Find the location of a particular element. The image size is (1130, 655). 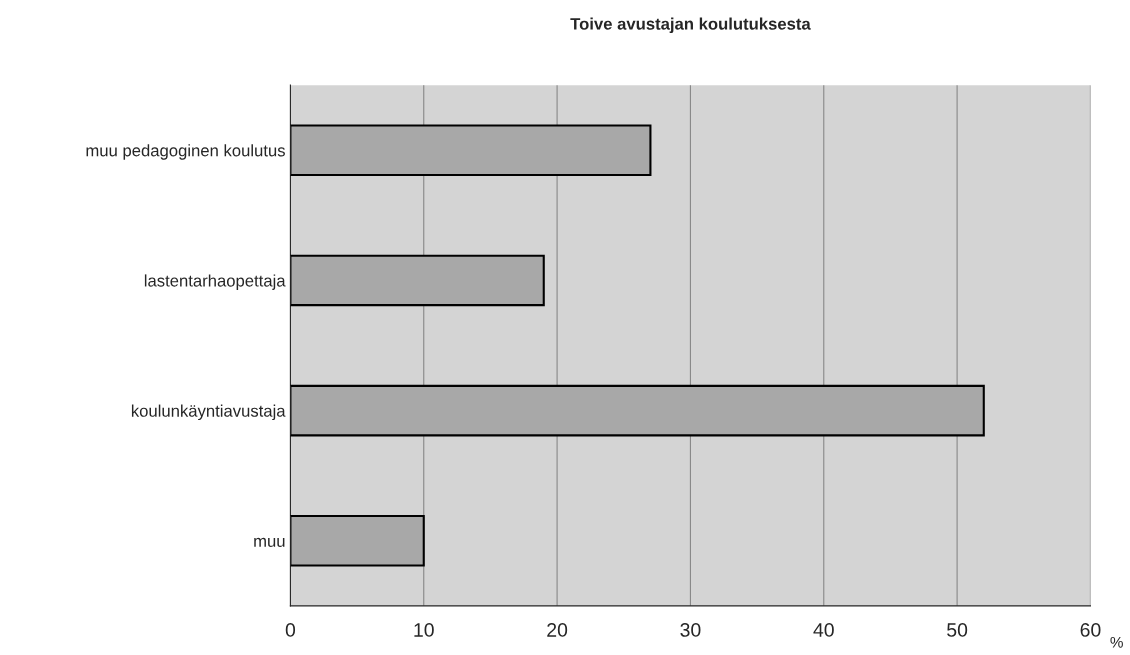

y-tick-label: muu pedagoginen koulutus is located at coordinates (185, 152).